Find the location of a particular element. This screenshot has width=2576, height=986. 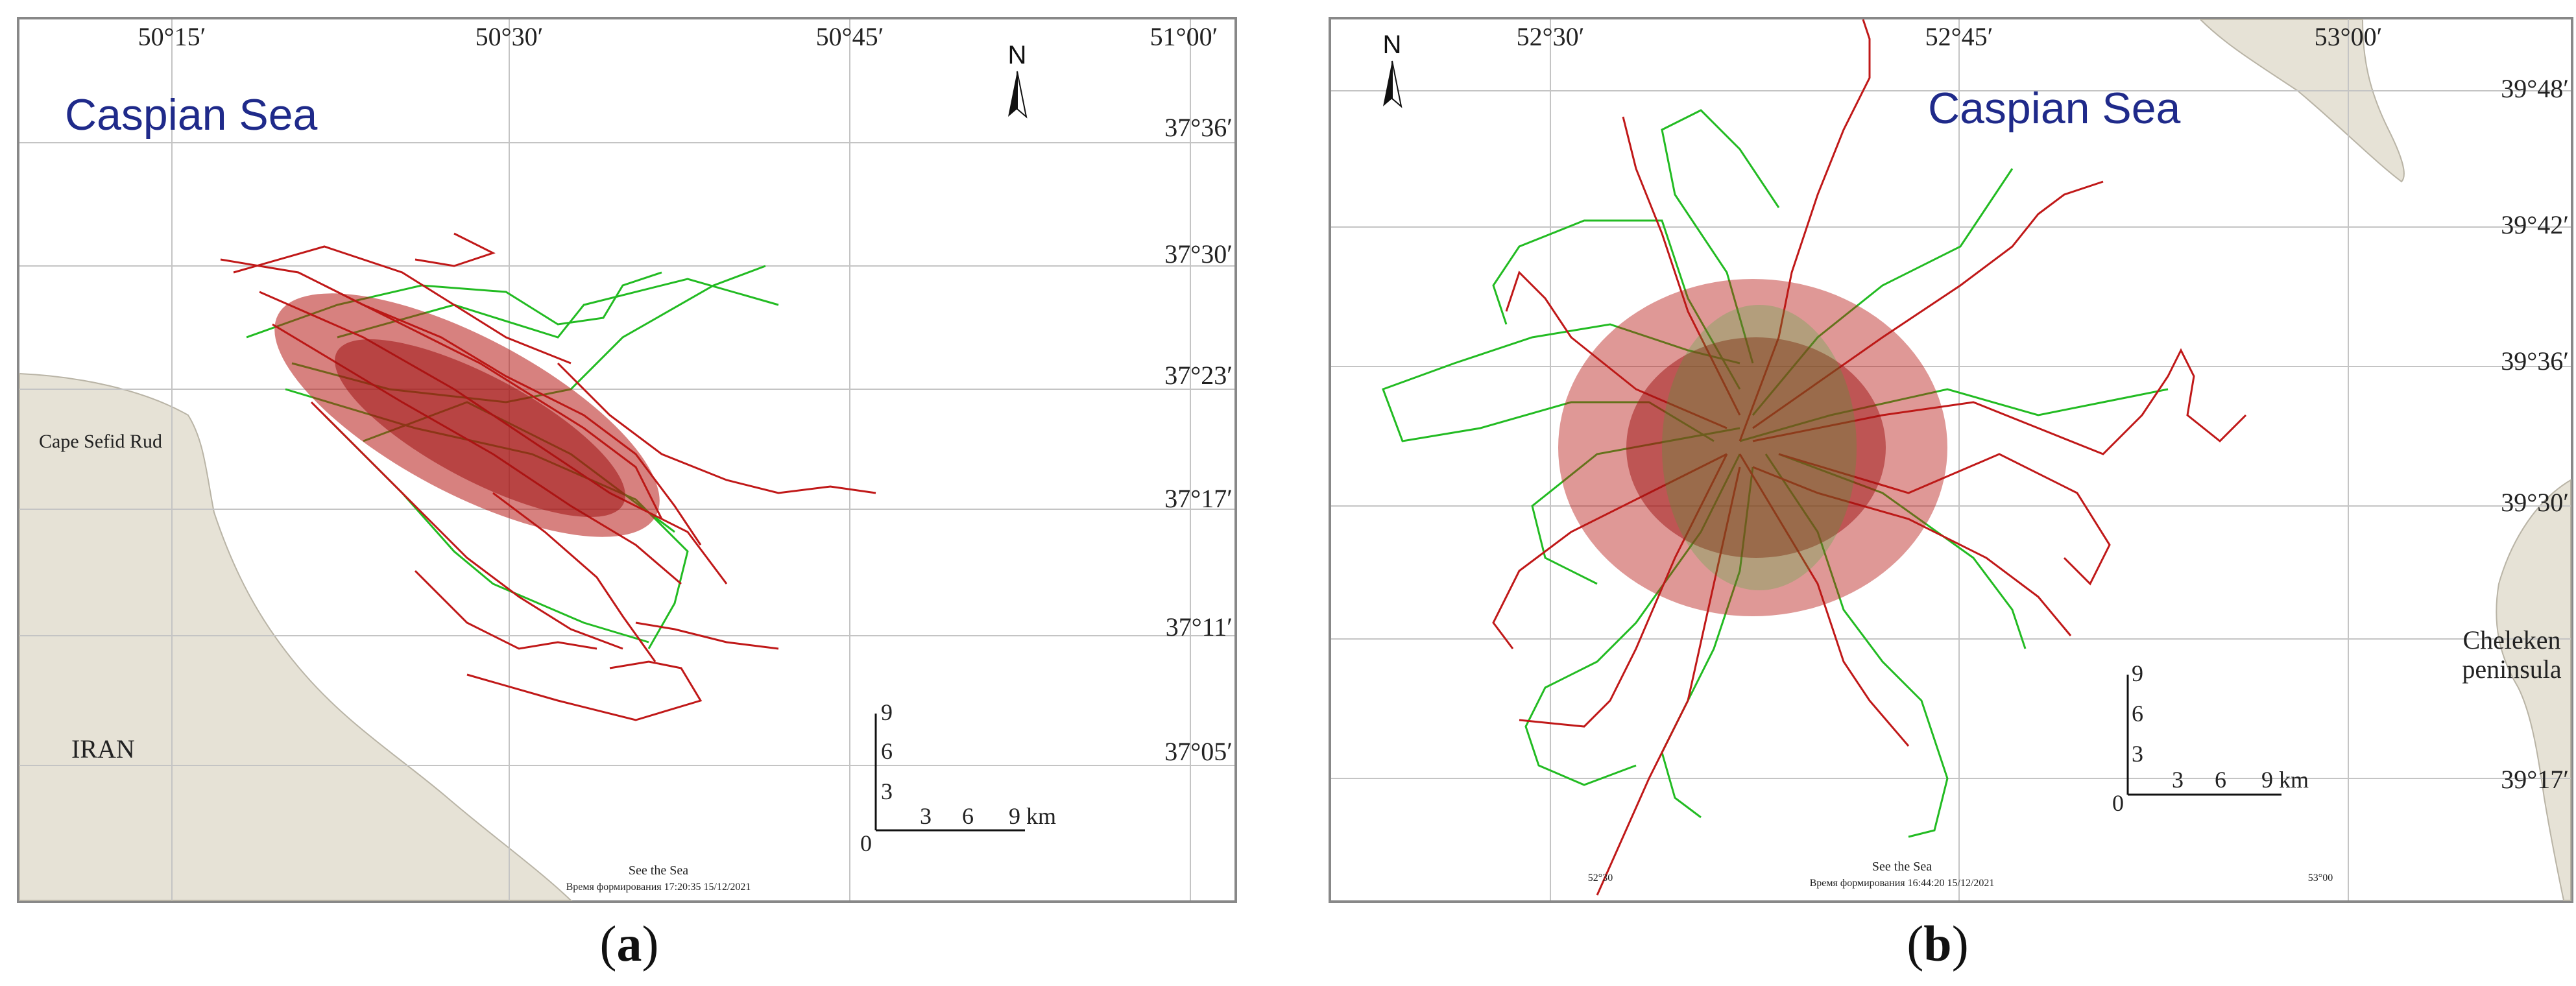

lon-label: 52°30′ is located at coordinates (1551, 36).